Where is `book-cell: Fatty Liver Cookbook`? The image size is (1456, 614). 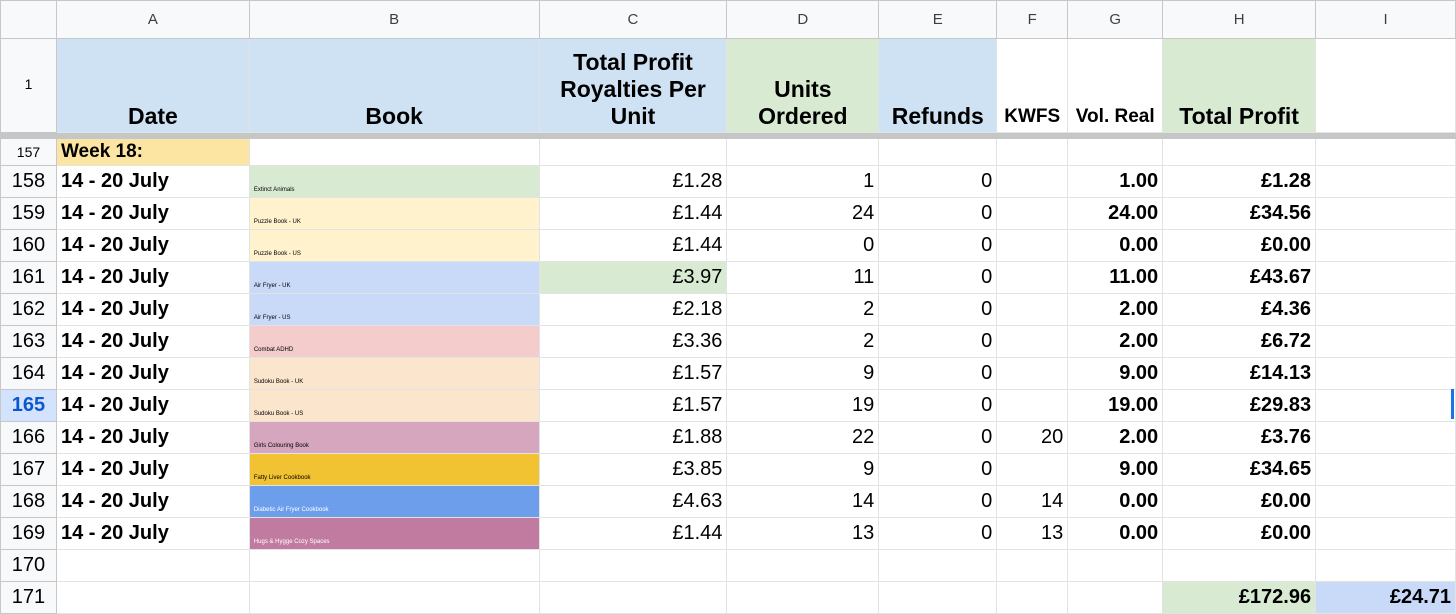
book-cell: Fatty Liver Cookbook is located at coordinates (394, 469).